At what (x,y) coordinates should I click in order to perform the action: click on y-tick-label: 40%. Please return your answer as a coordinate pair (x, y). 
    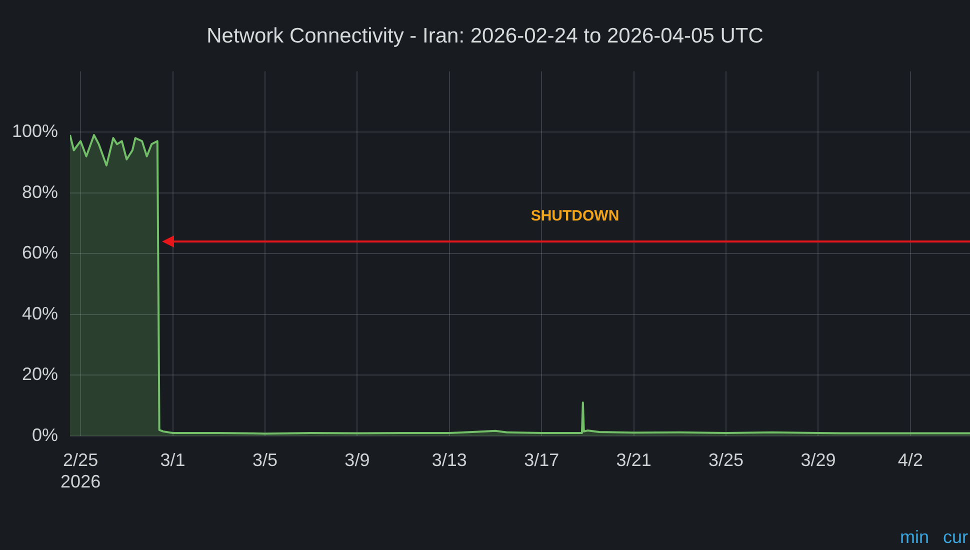
    Looking at the image, I should click on (40, 313).